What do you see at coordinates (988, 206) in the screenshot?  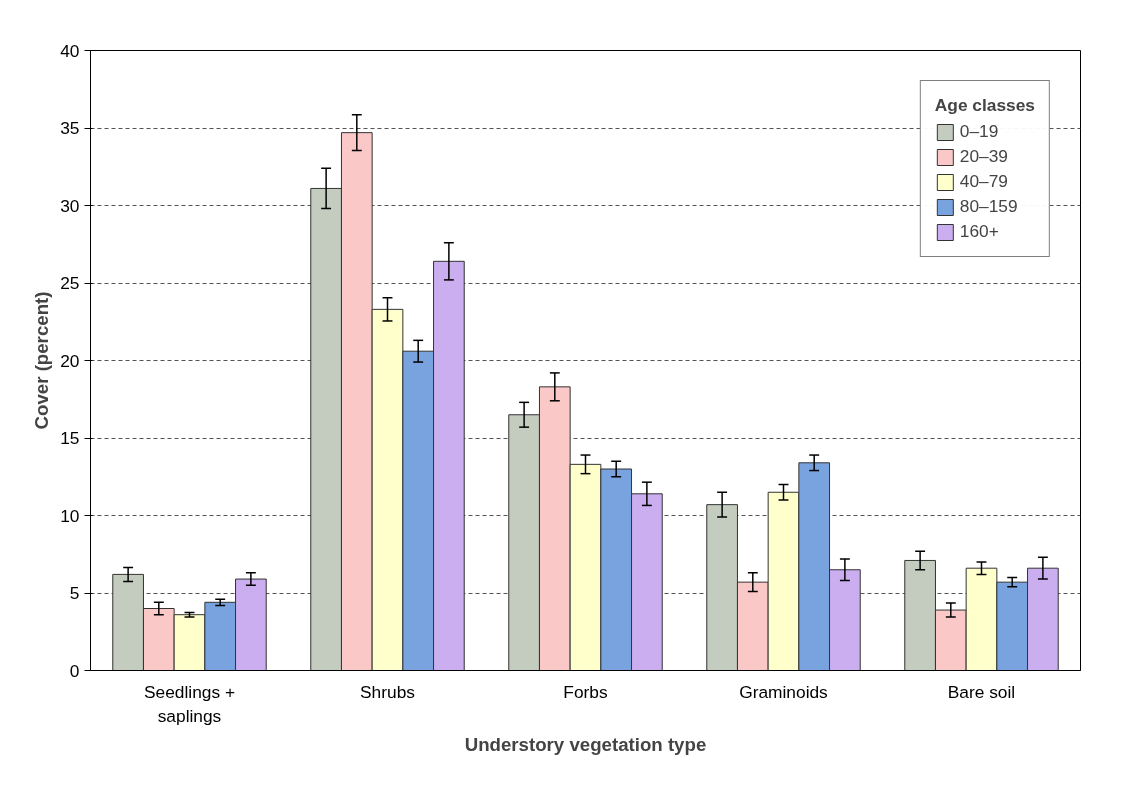 I see `legend-label: 80–159` at bounding box center [988, 206].